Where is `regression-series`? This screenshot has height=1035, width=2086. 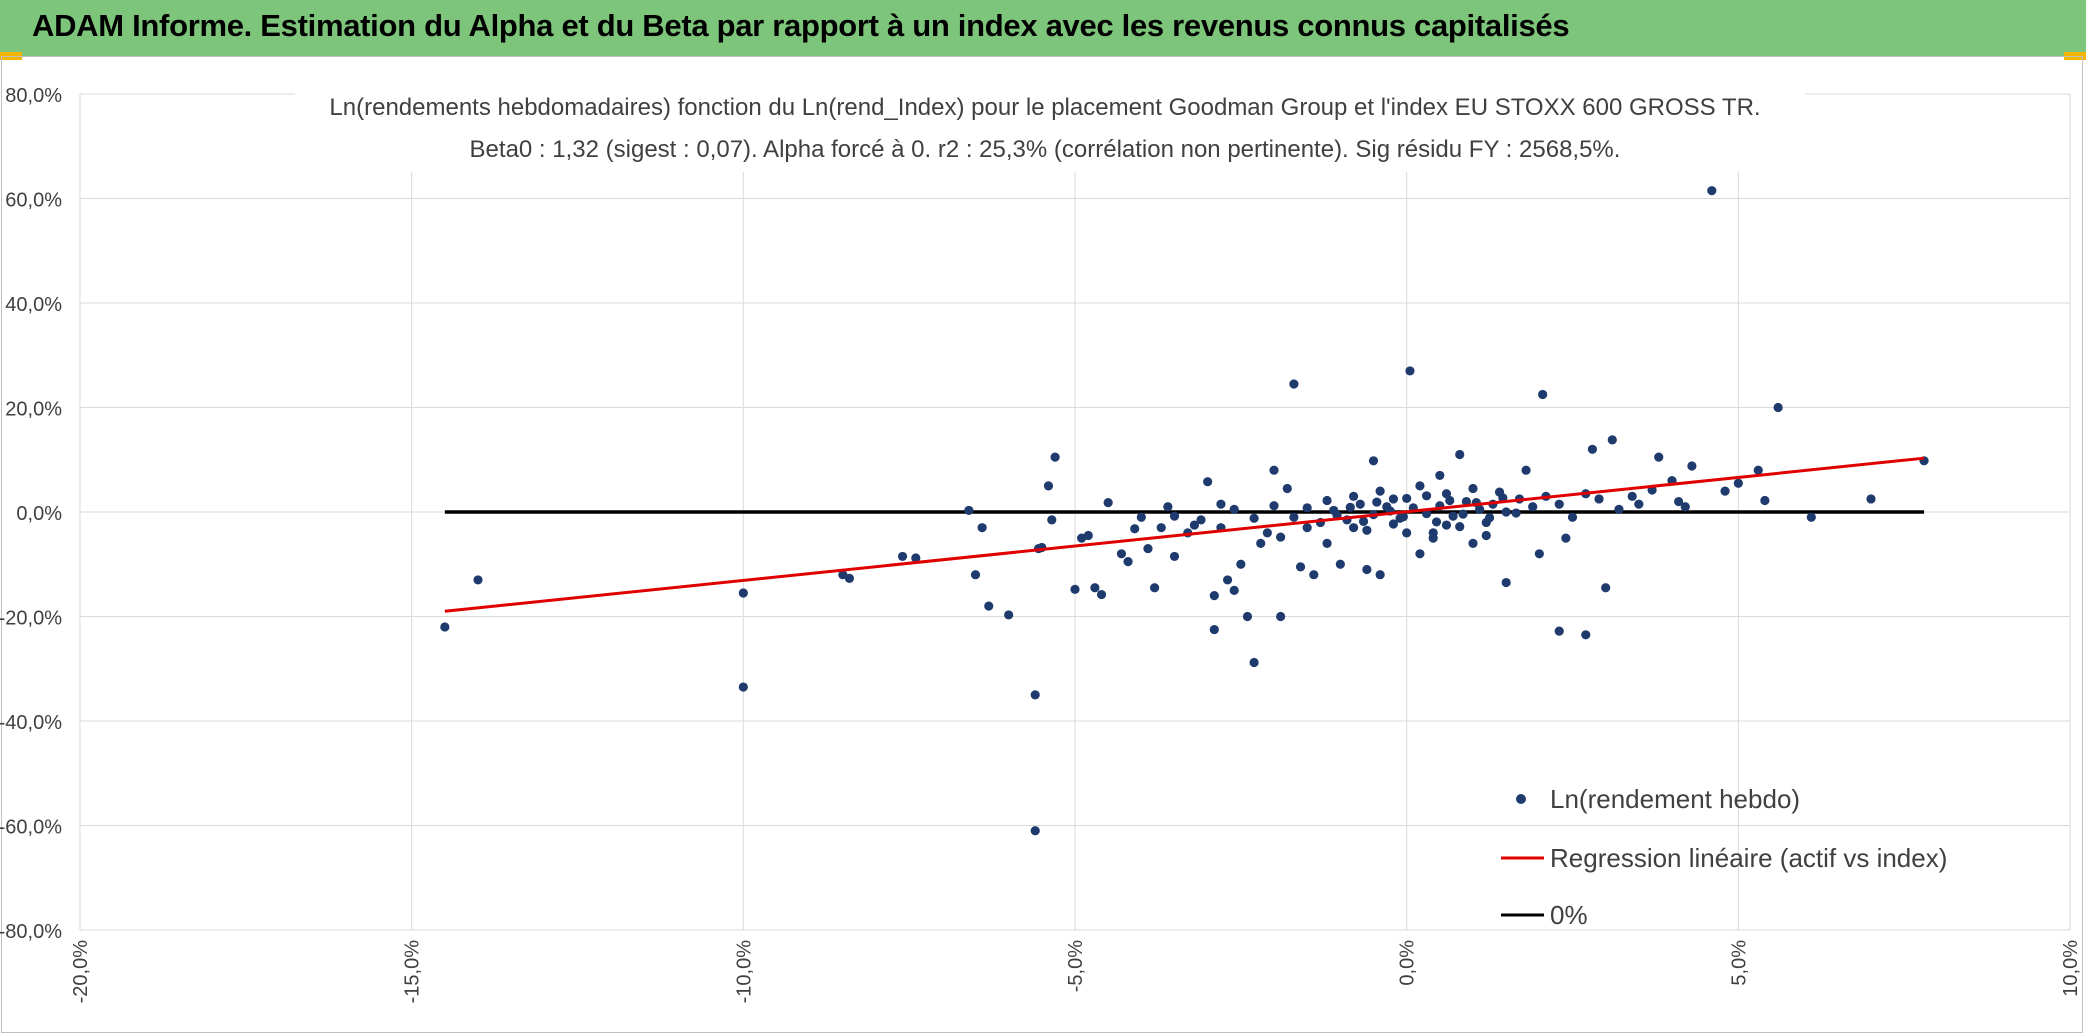
regression-series is located at coordinates (1184, 534).